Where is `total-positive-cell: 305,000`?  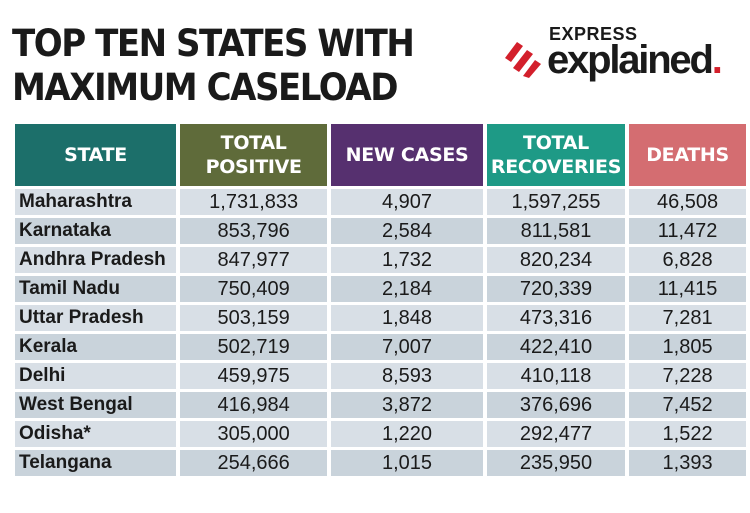
total-positive-cell: 305,000 is located at coordinates (254, 434).